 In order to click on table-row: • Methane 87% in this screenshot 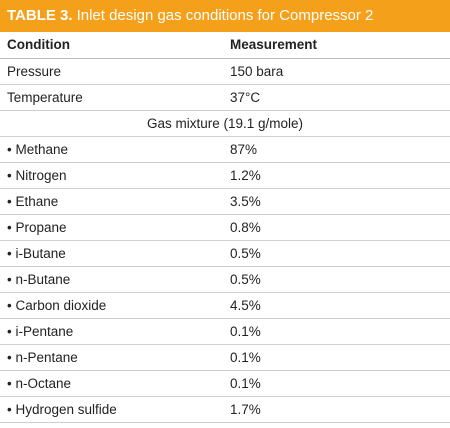, I will do `click(225, 149)`.